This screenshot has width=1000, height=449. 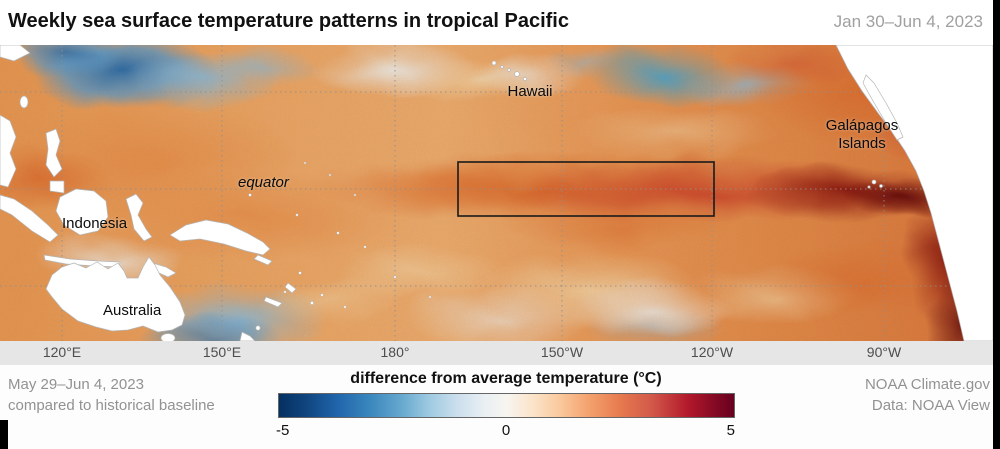 I want to click on colorbar-gradient, so click(x=506, y=405).